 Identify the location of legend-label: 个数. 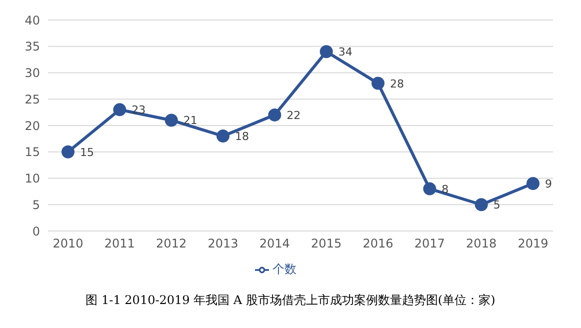
(284, 269).